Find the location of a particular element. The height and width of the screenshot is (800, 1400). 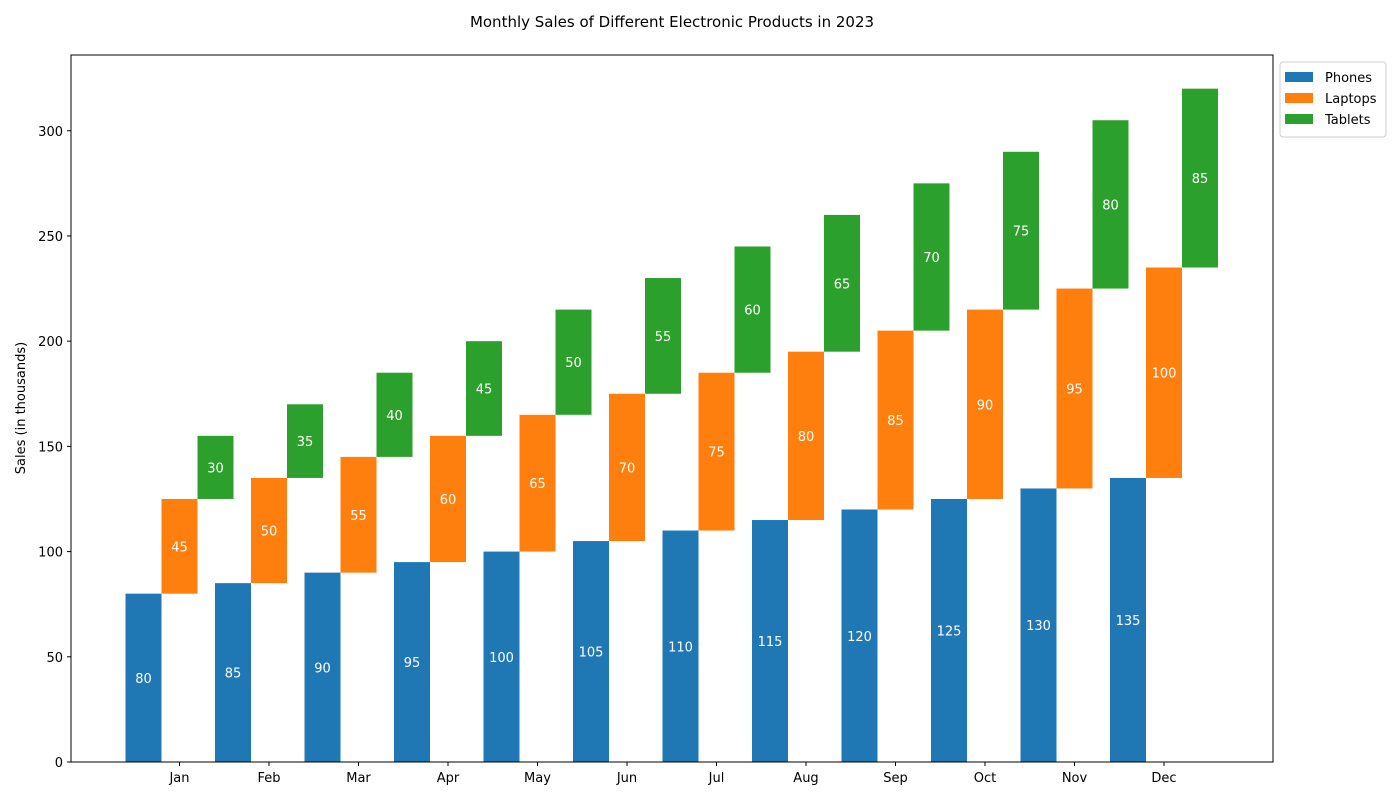

legend-label-laptops: Laptops is located at coordinates (1351, 99).